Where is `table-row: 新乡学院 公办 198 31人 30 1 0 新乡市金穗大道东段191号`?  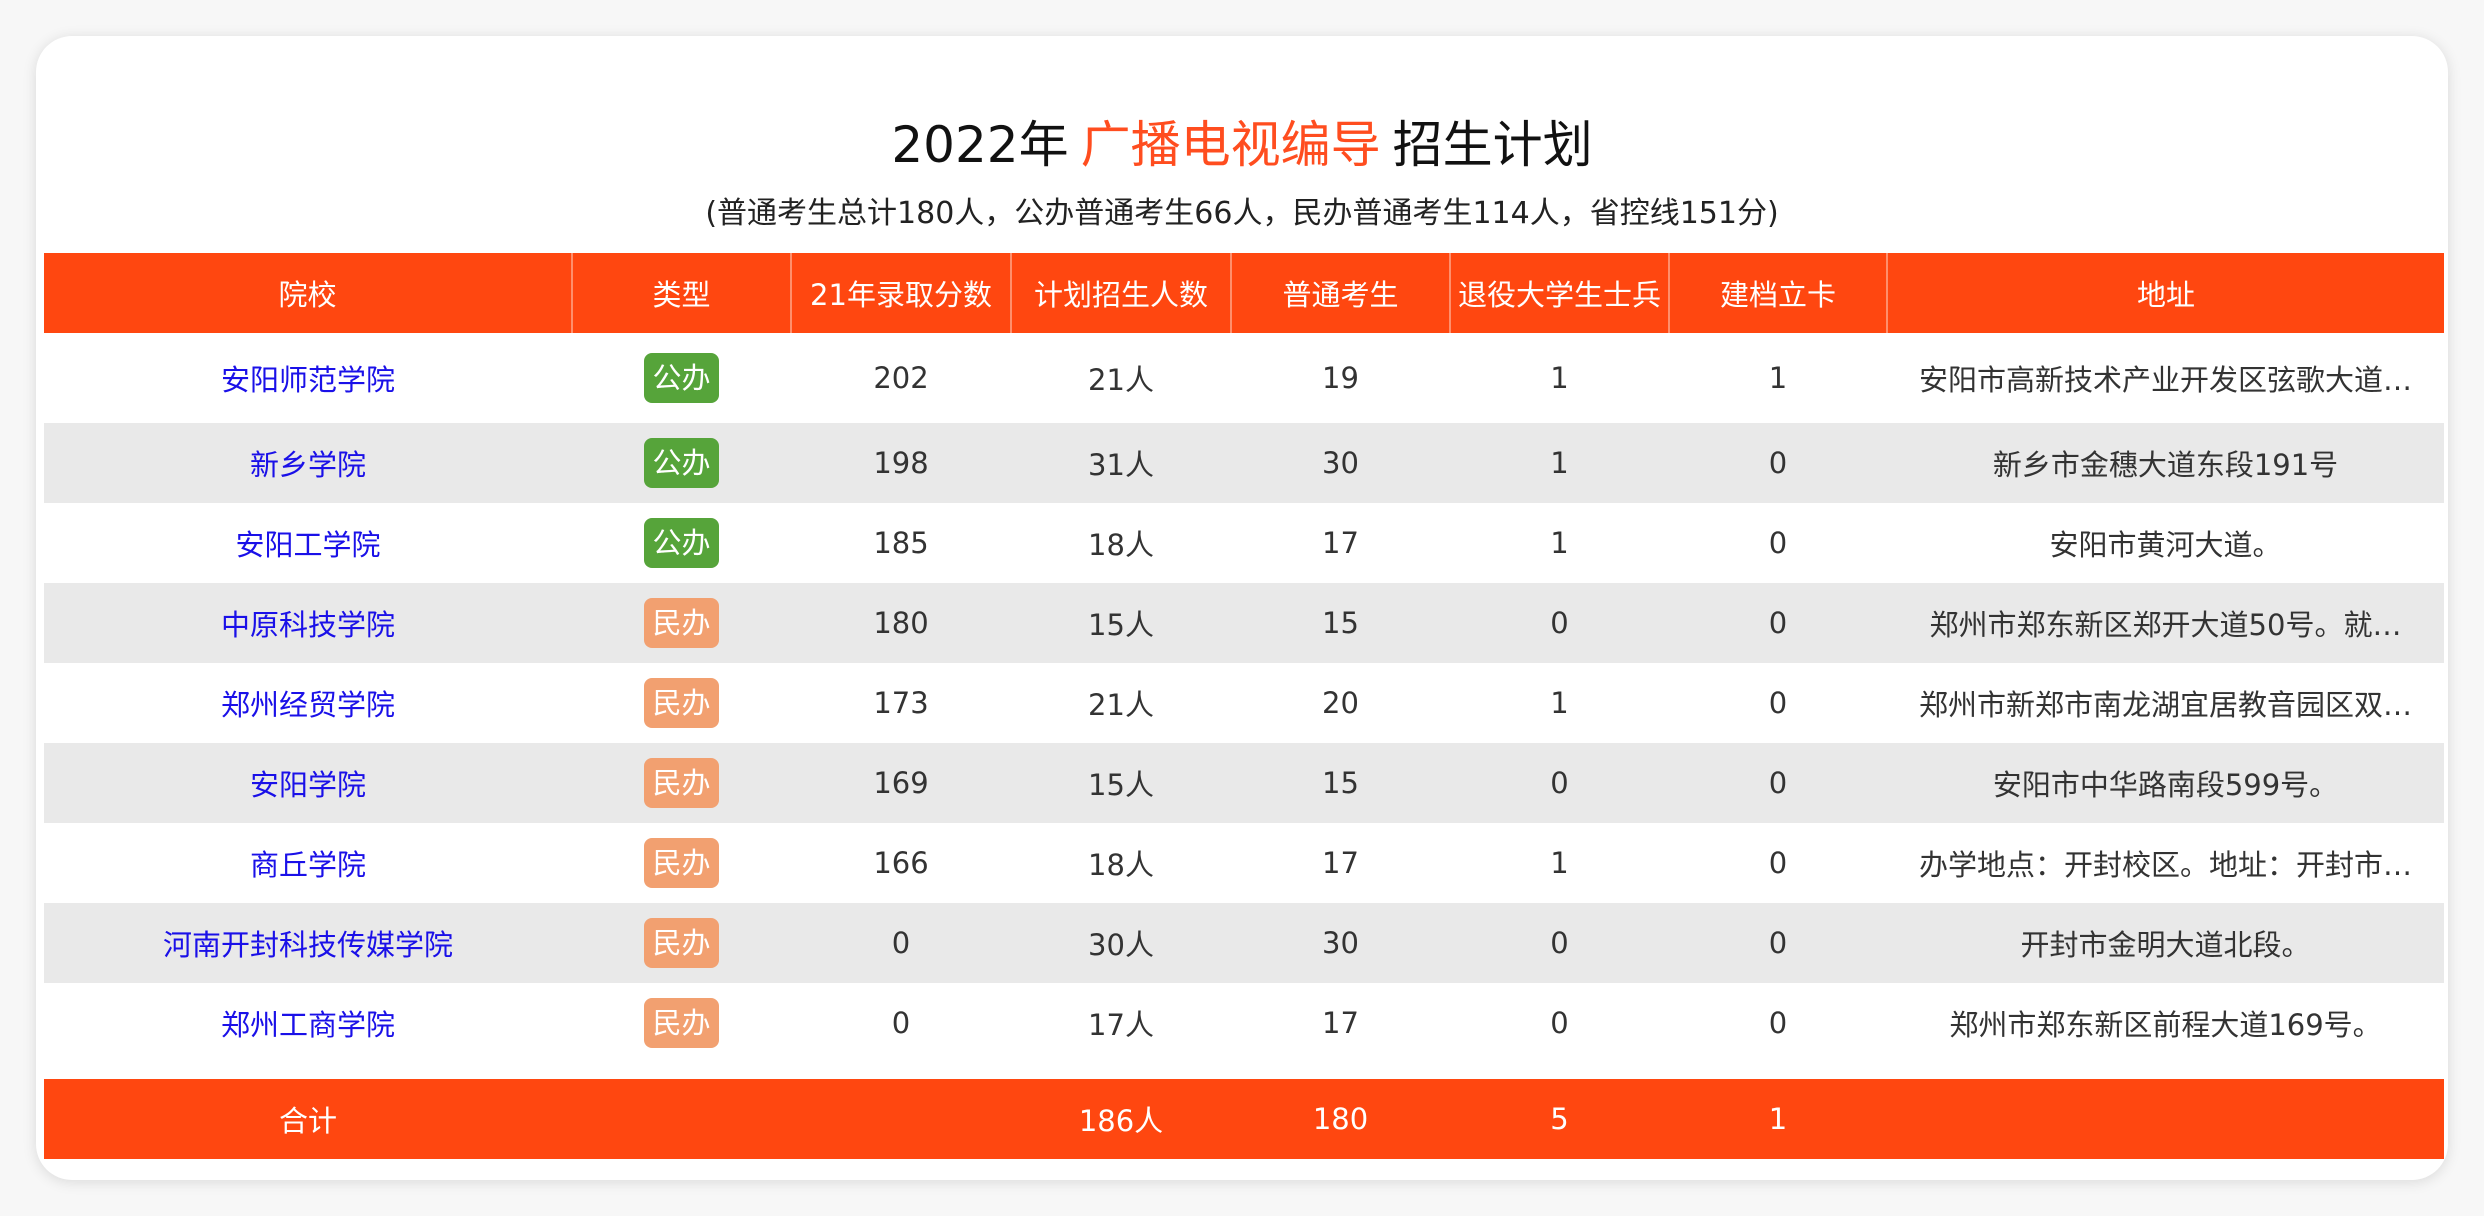
table-row: 新乡学院 公办 198 31人 30 1 0 新乡市金穗大道东段191号 is located at coordinates (1244, 463).